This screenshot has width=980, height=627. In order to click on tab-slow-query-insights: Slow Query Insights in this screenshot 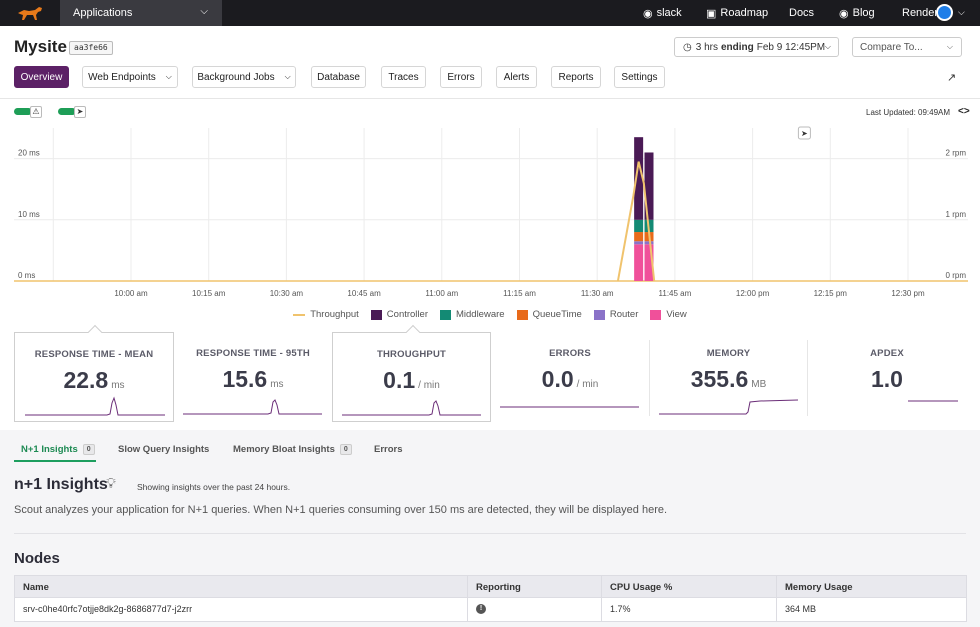, I will do `click(163, 449)`.